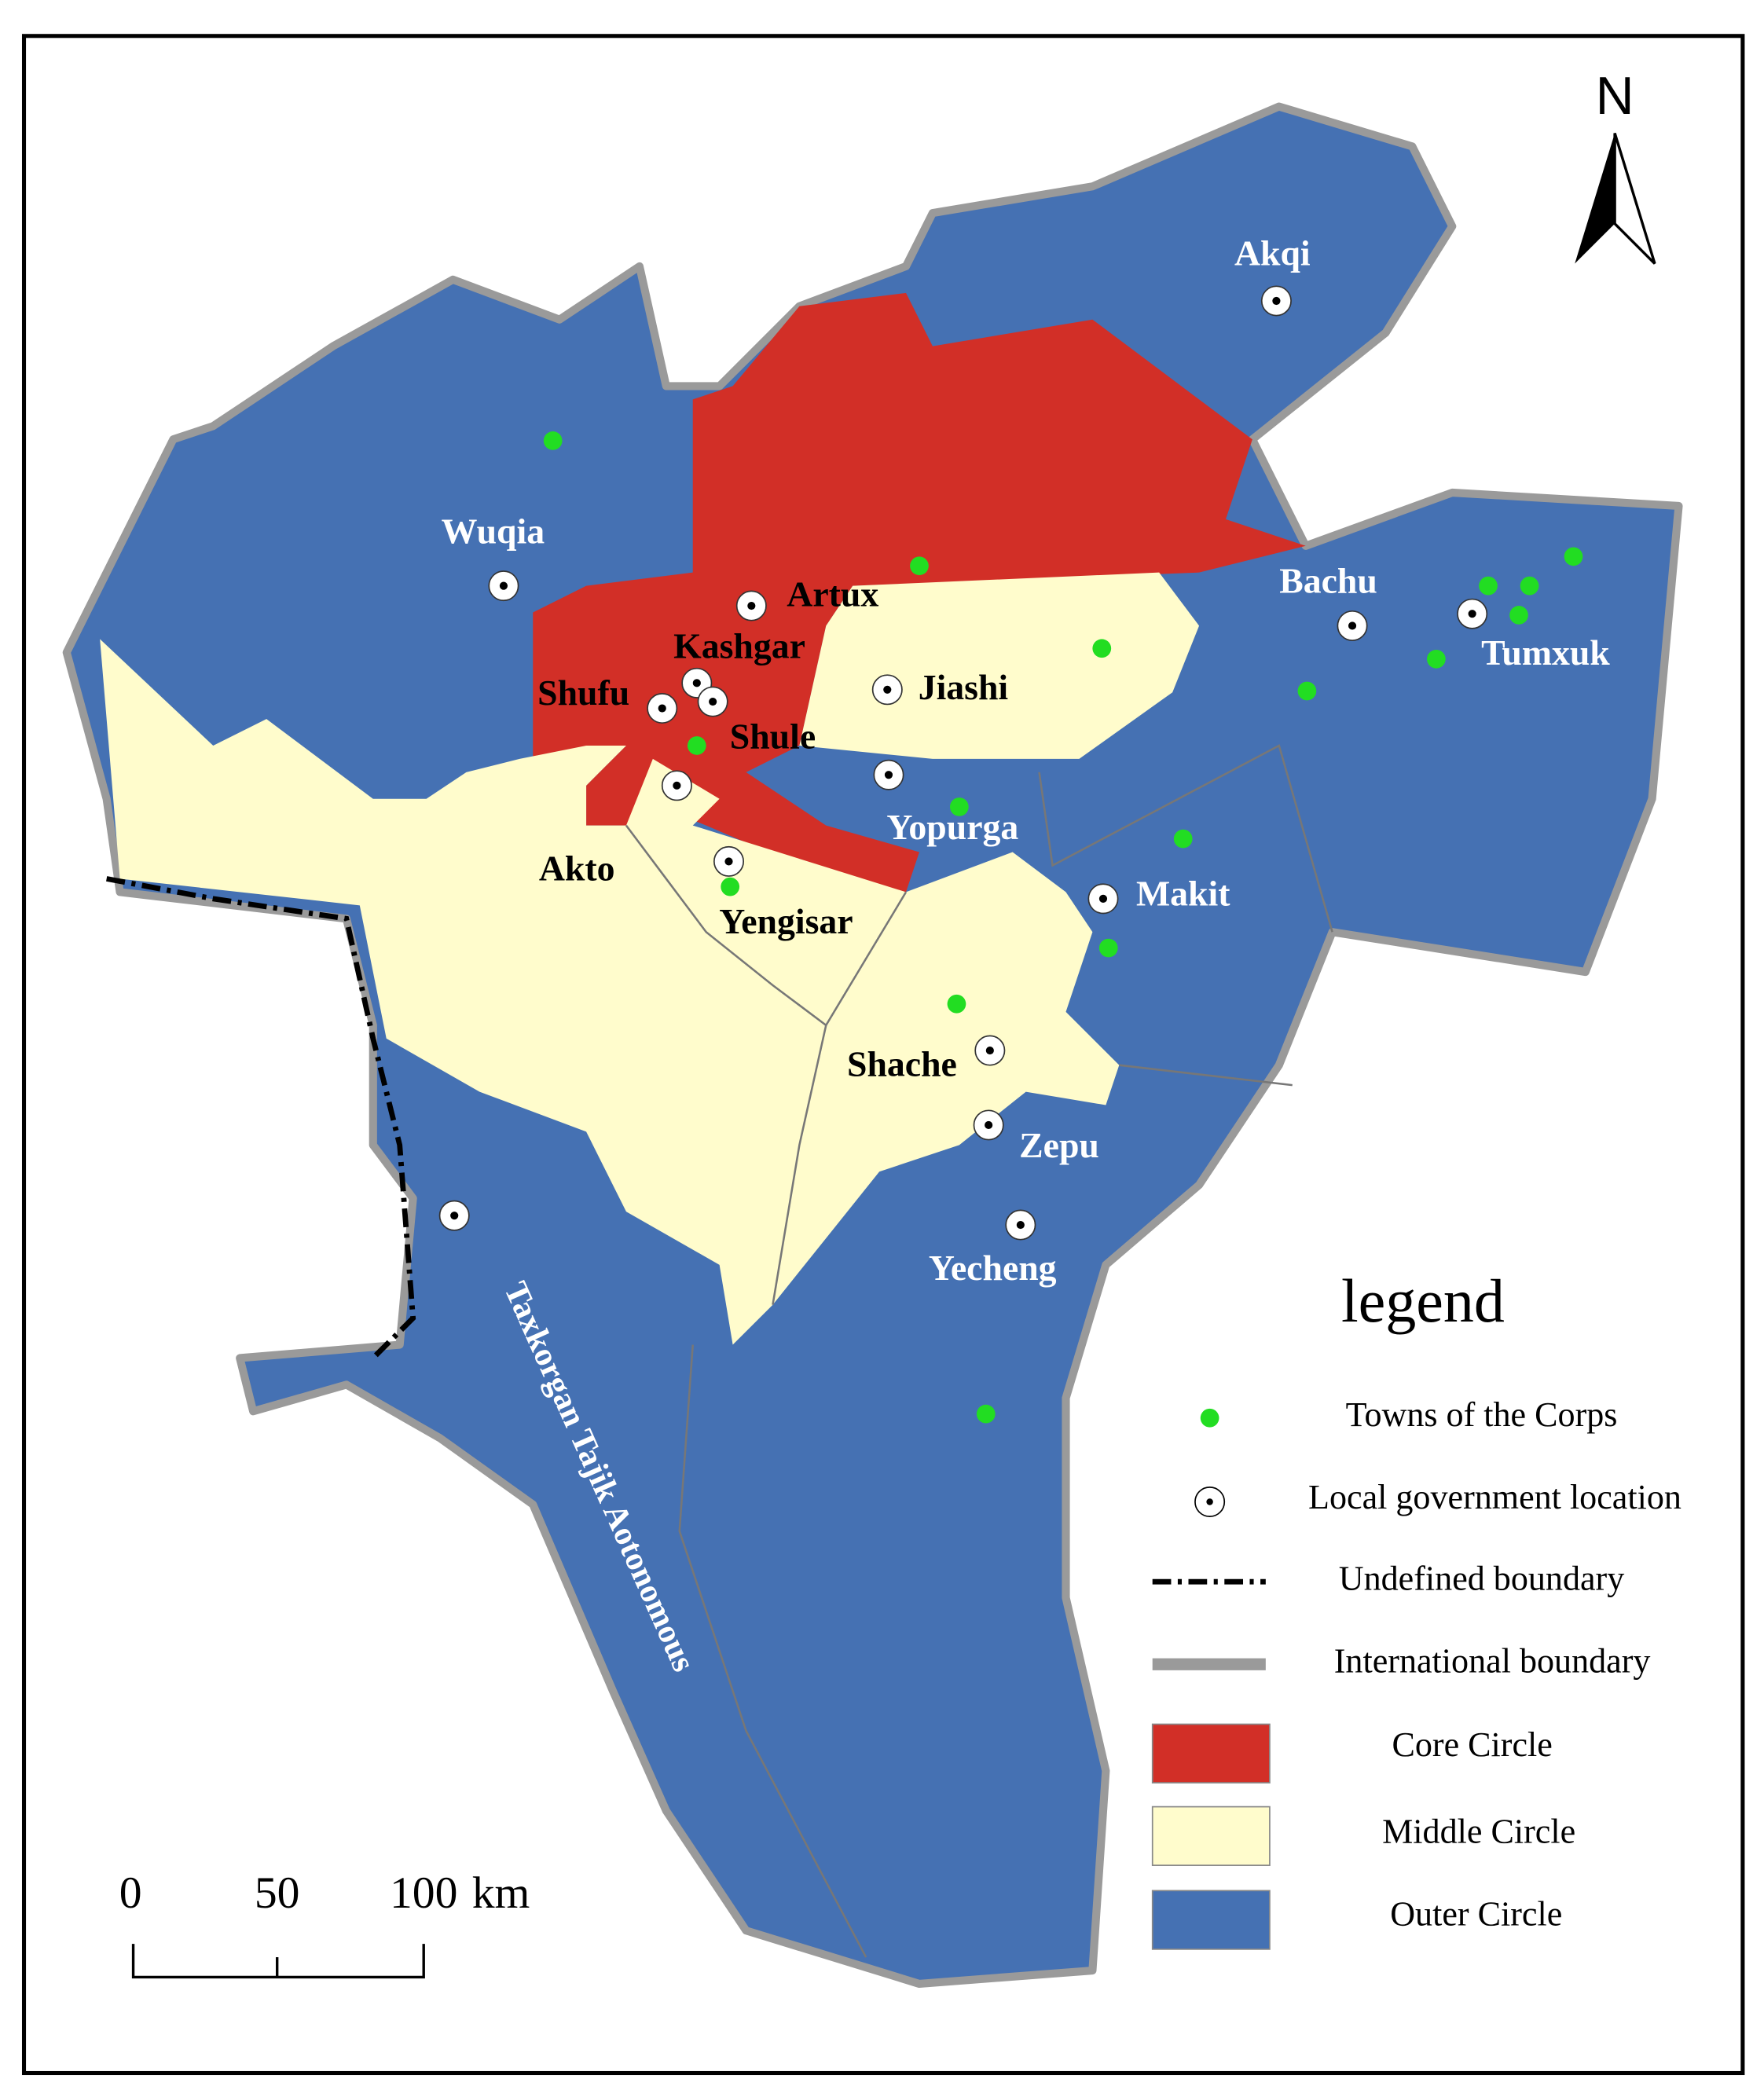 The image size is (1764, 2097). Describe the element at coordinates (1482, 1414) in the screenshot. I see `legend-label: Towns of the Corps` at that location.